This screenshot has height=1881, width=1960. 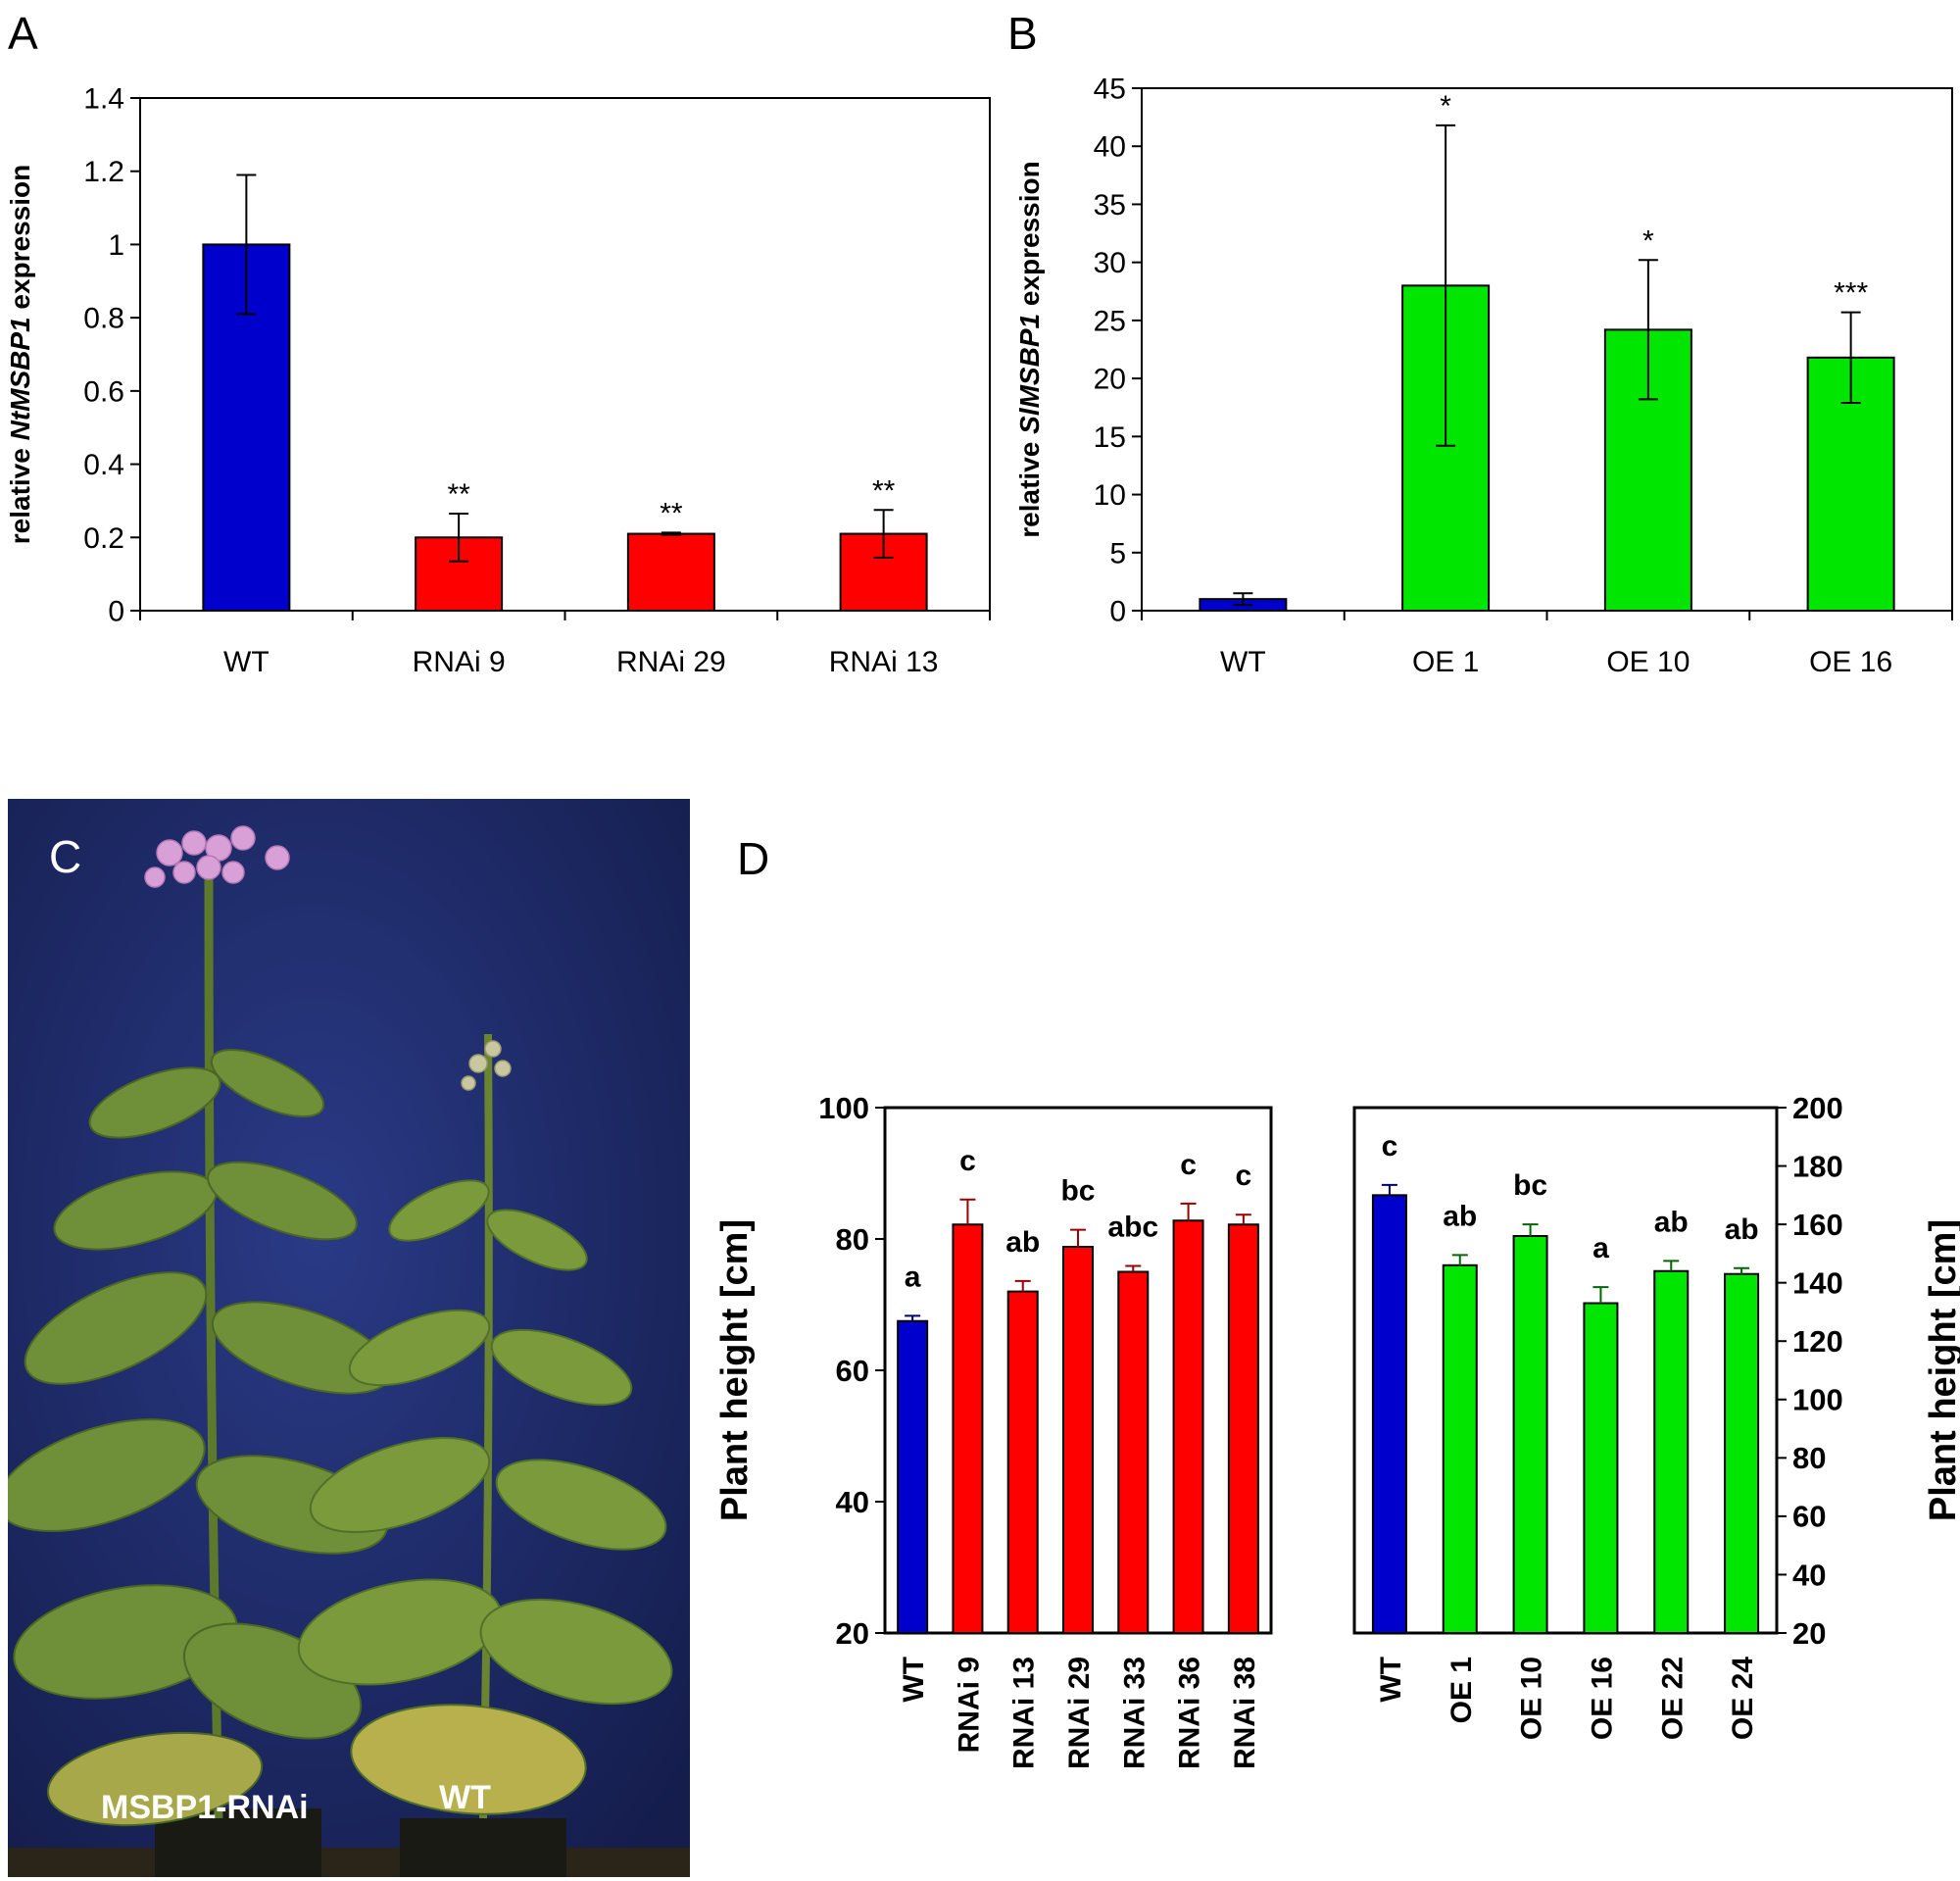 What do you see at coordinates (884, 490) in the screenshot?
I see `annotation-a-3: **` at bounding box center [884, 490].